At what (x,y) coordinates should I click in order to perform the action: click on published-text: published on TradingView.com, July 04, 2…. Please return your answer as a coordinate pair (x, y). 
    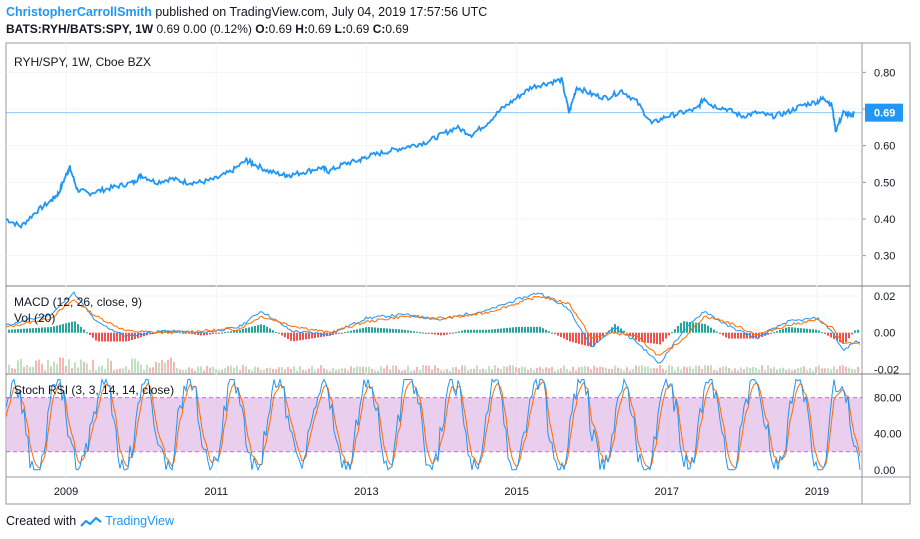
    Looking at the image, I should click on (321, 12).